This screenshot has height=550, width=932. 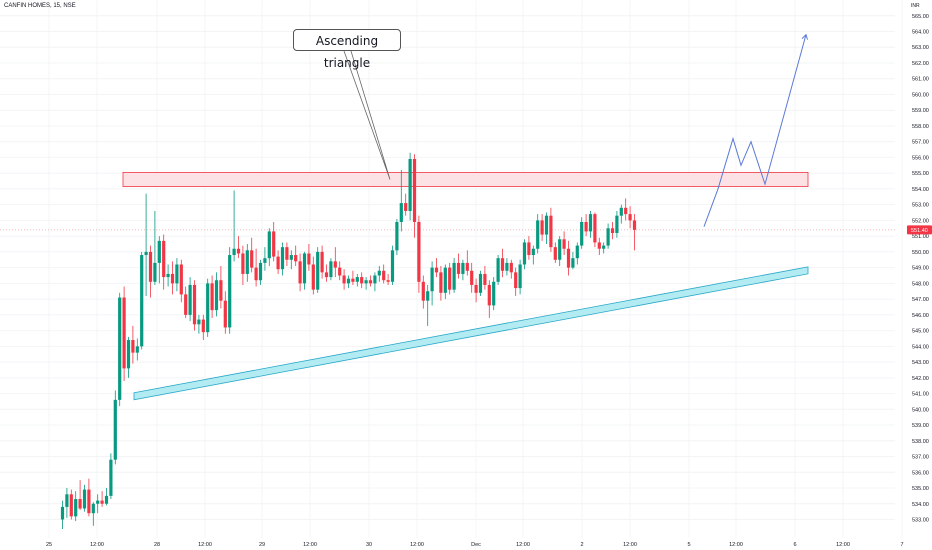 What do you see at coordinates (920, 33) in the screenshot?
I see `price-tick-label: 564.00` at bounding box center [920, 33].